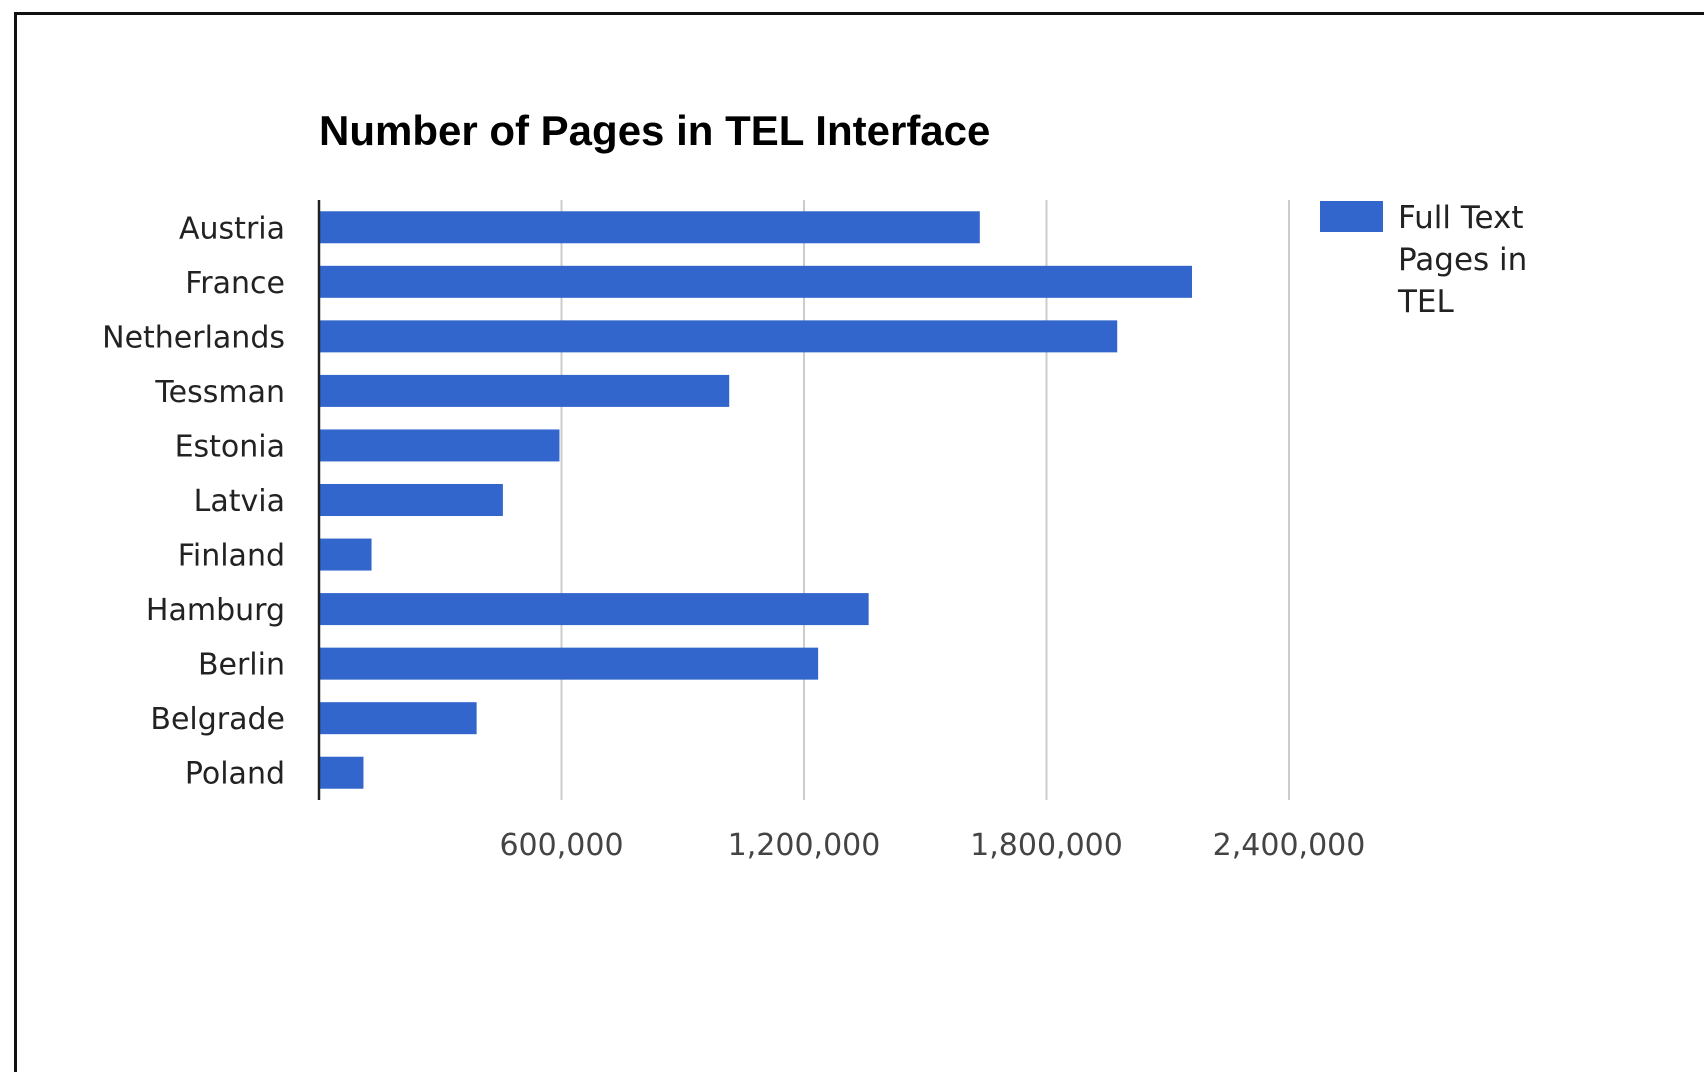  What do you see at coordinates (594, 609) in the screenshot?
I see `bar-hamburg` at bounding box center [594, 609].